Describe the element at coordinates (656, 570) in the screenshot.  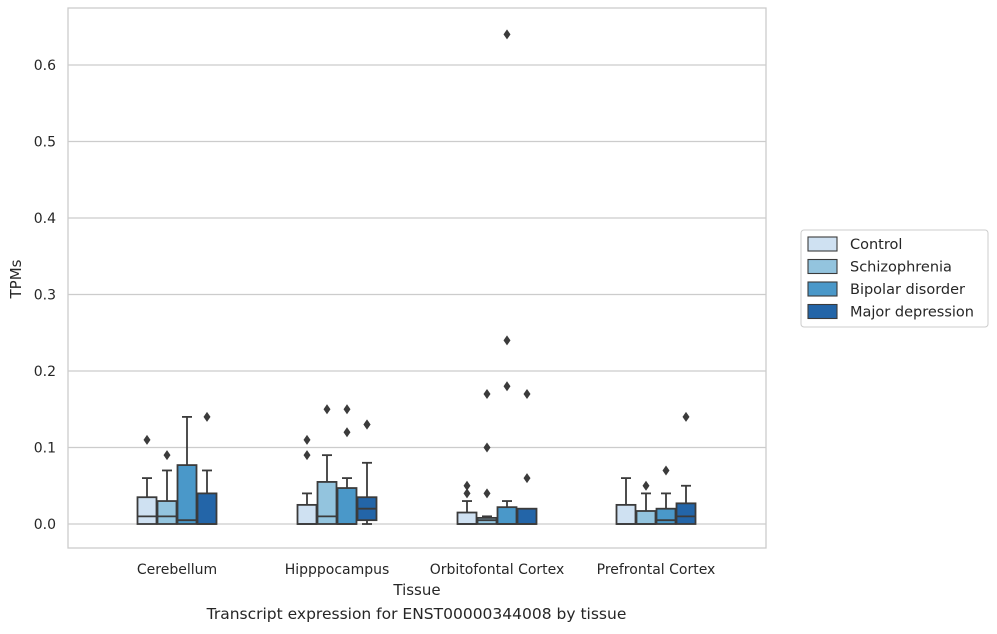
I see `x-tick-label: Prefrontal Cortex` at that location.